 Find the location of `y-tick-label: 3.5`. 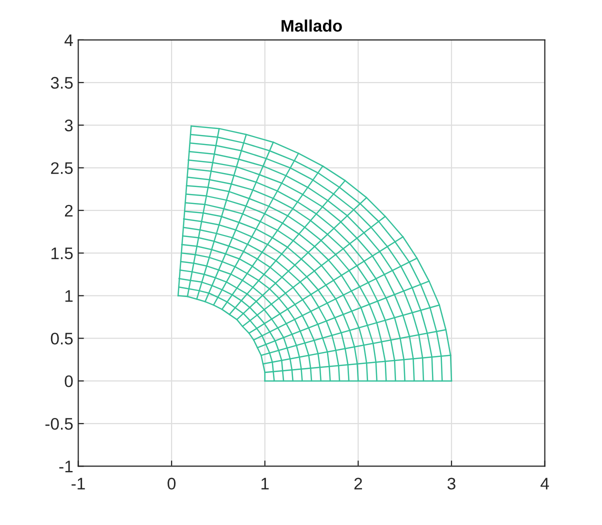

y-tick-label: 3.5 is located at coordinates (61, 82).